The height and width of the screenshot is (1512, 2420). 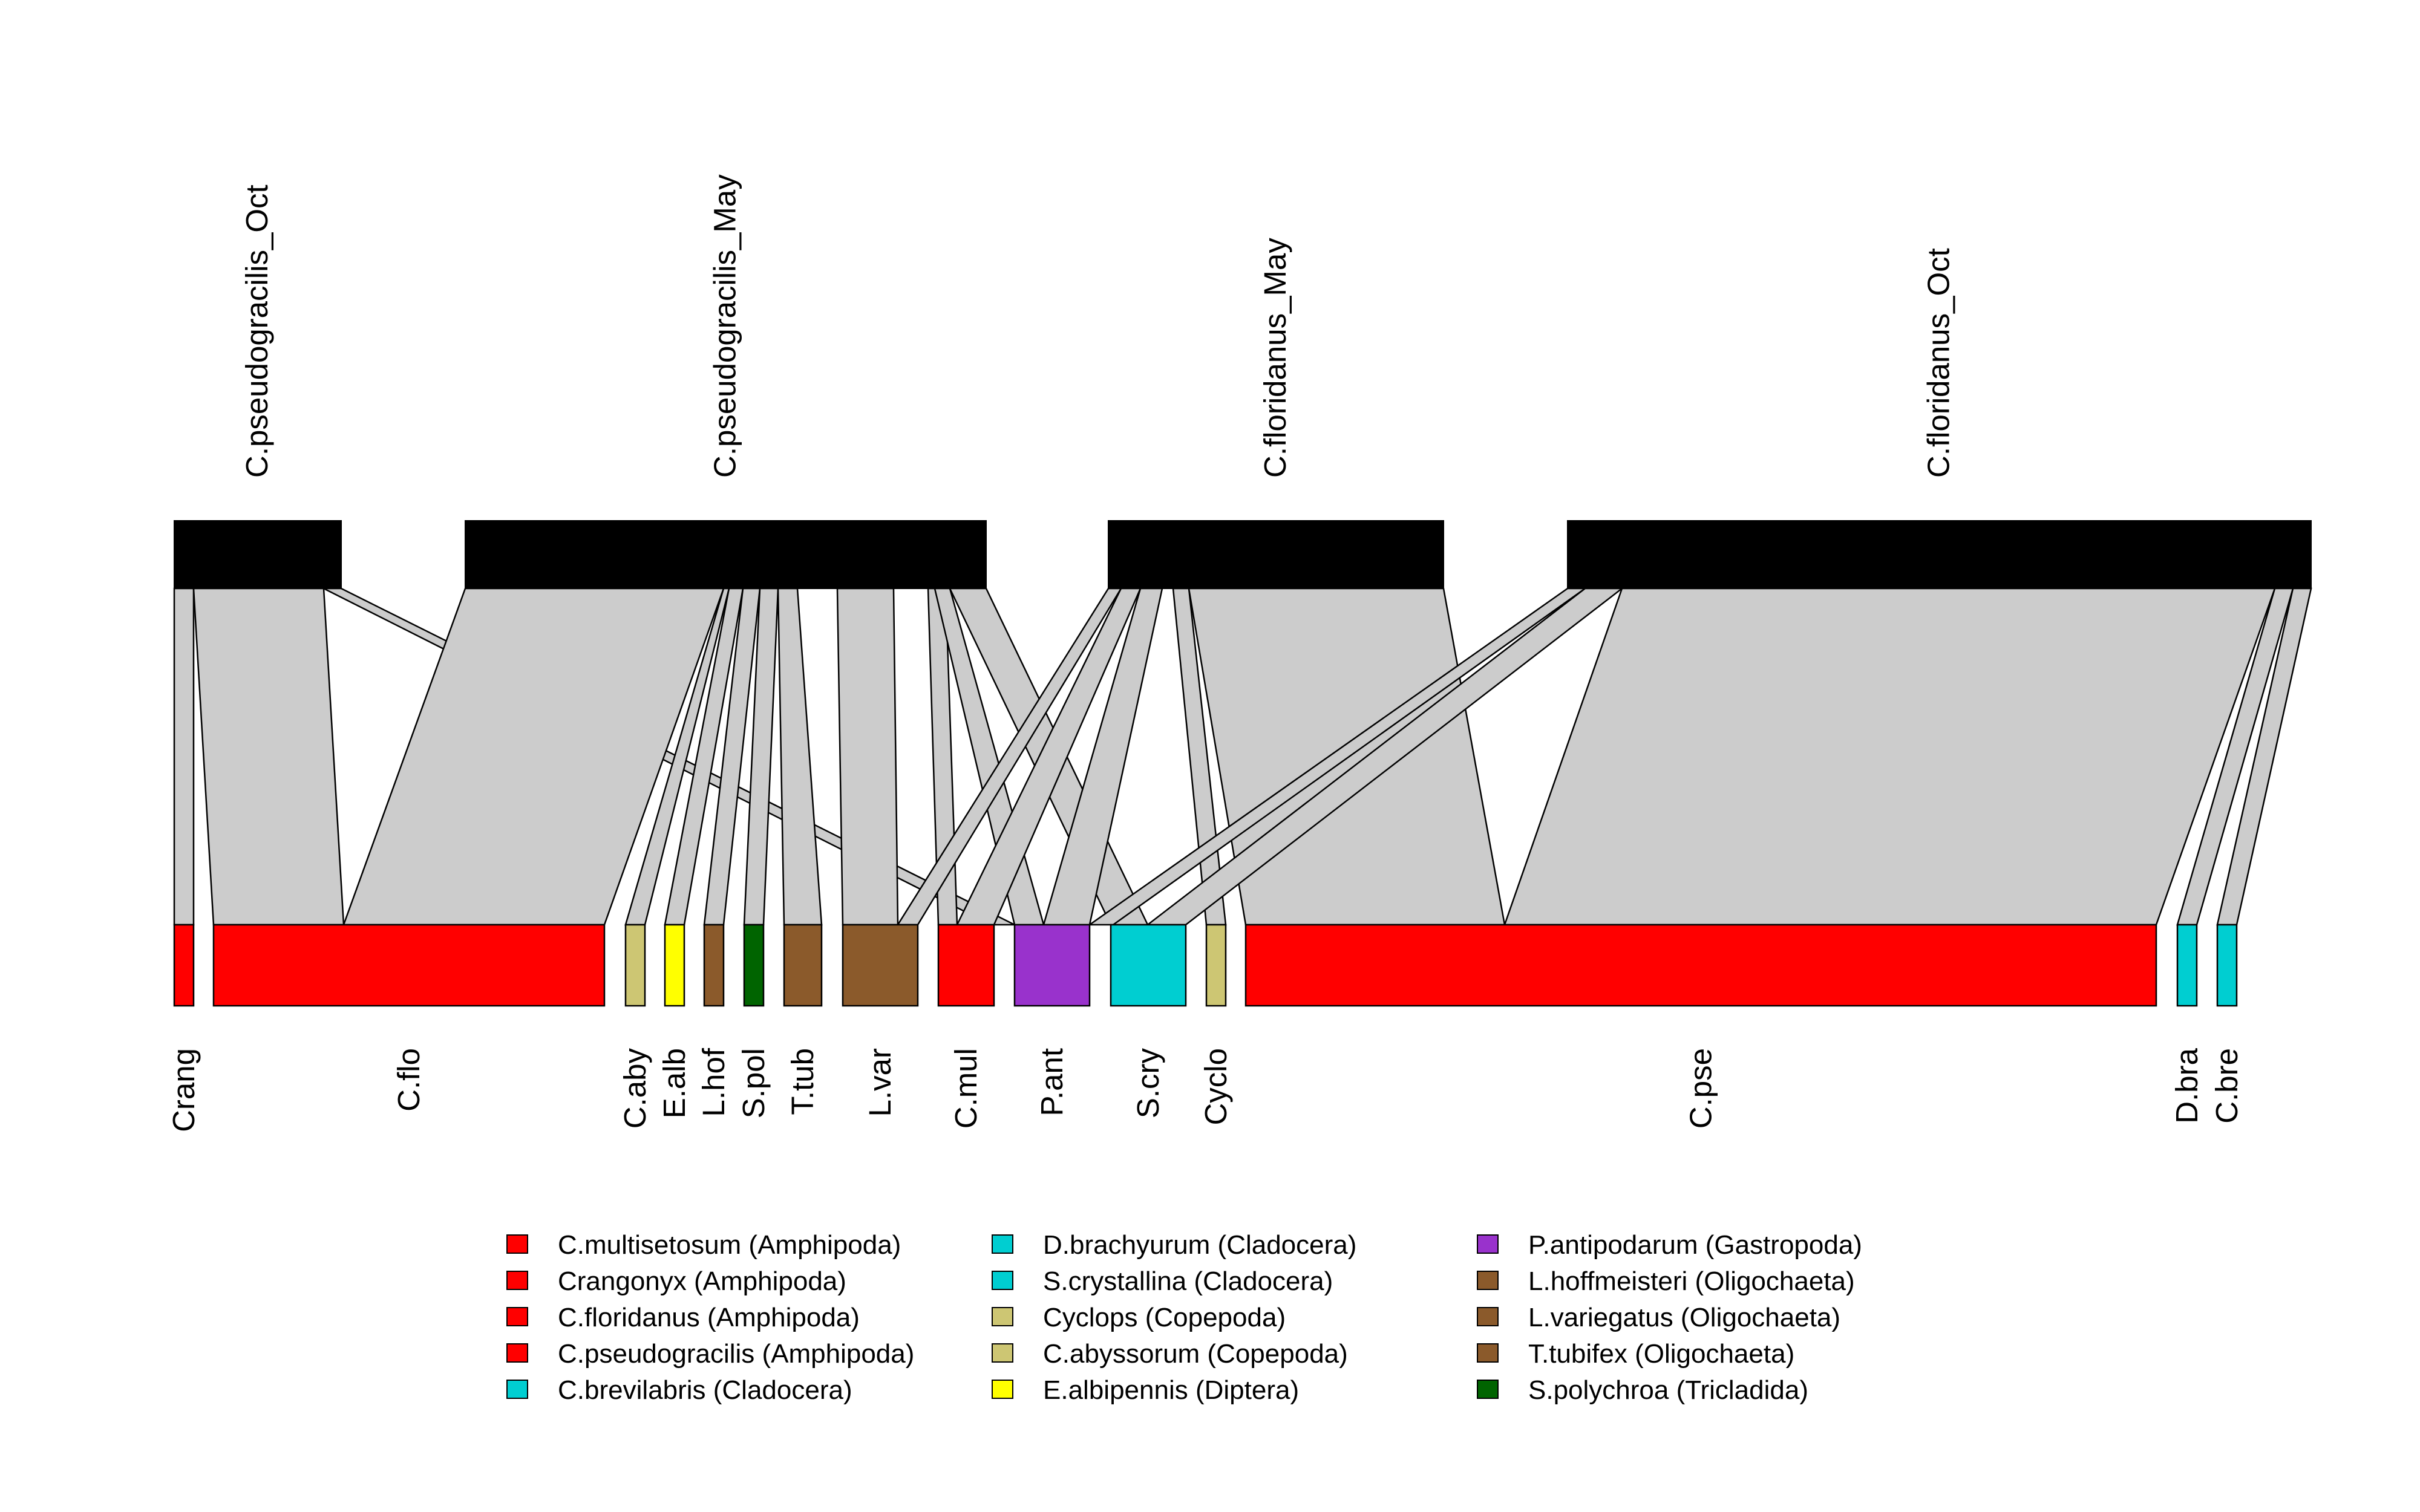 I want to click on prey-label: D.bra, so click(x=2187, y=1085).